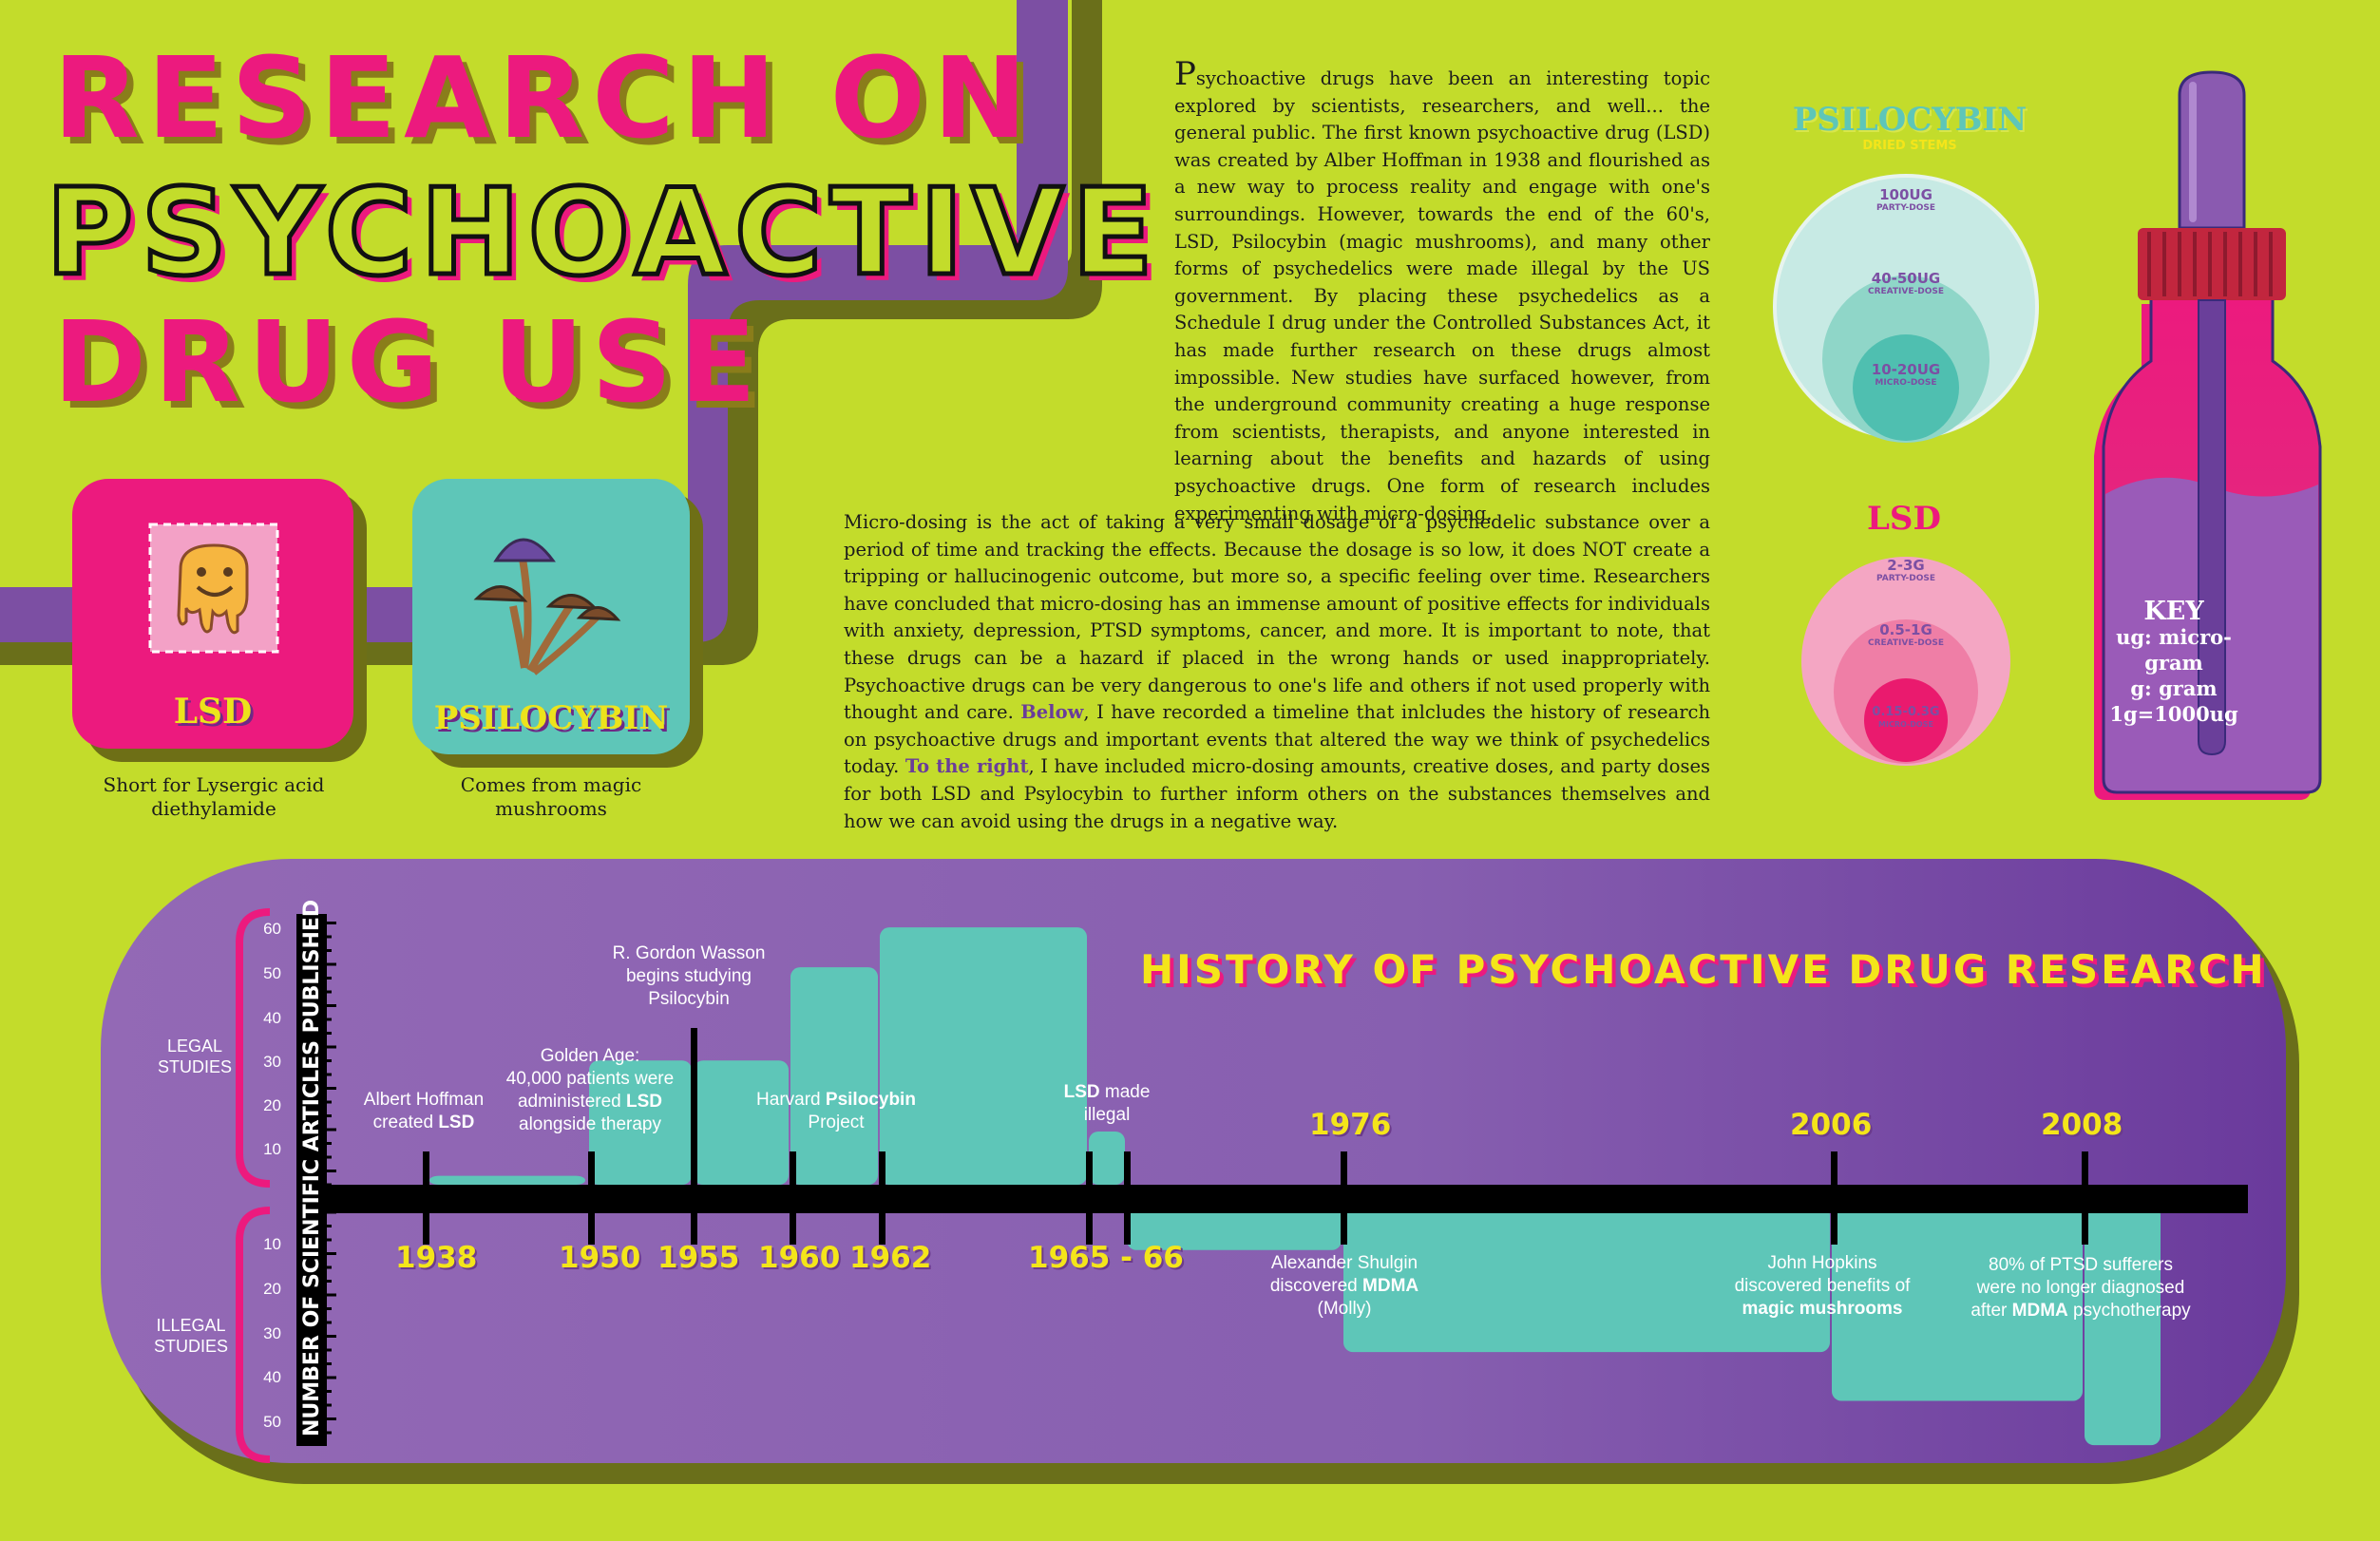 The height and width of the screenshot is (1541, 2380). What do you see at coordinates (1125, 1092) in the screenshot?
I see `event-1965-line-1: made` at bounding box center [1125, 1092].